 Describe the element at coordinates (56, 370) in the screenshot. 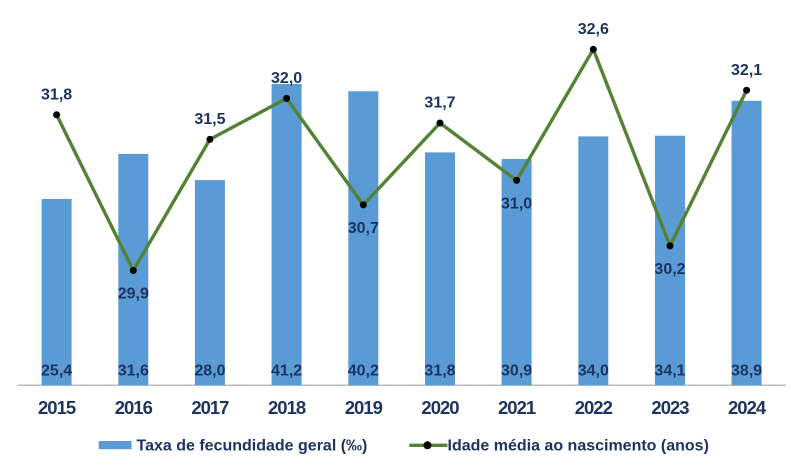

I see `svg-text: 25,4` at that location.